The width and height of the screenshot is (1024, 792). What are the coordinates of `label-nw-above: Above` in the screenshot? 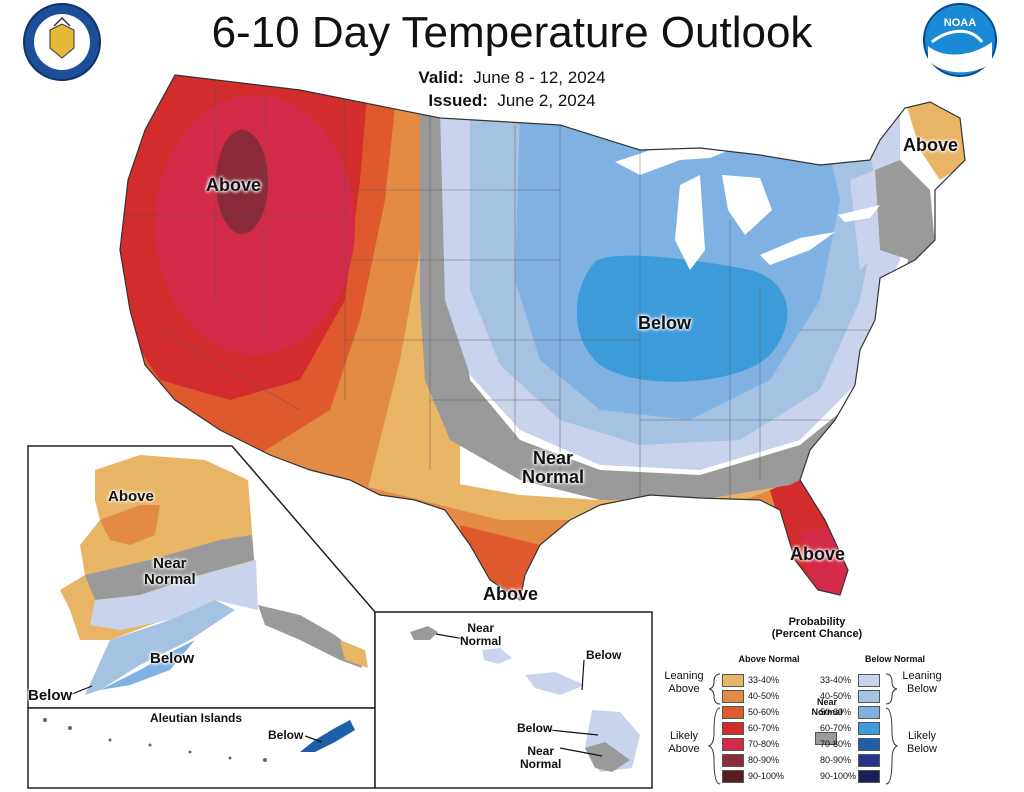 It's located at (234, 185).